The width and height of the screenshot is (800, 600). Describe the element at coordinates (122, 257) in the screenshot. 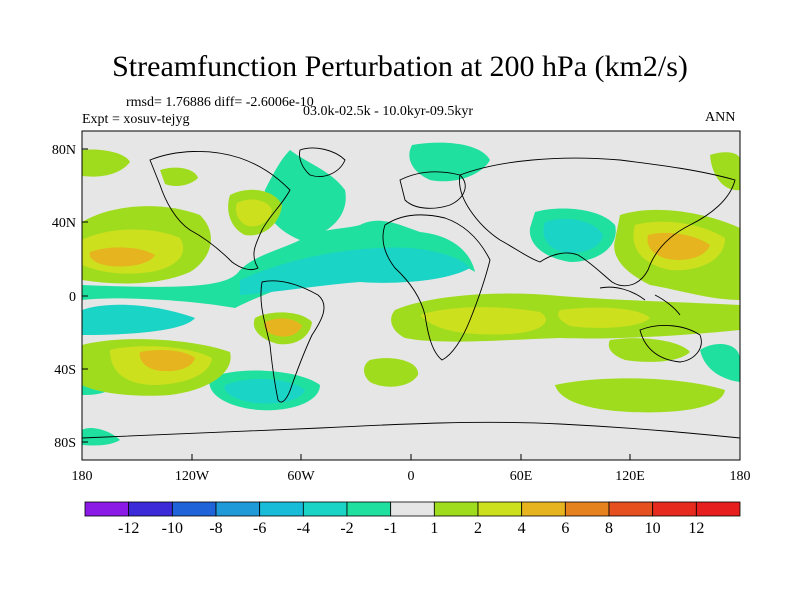

I see `positive-north-pacific-core` at that location.